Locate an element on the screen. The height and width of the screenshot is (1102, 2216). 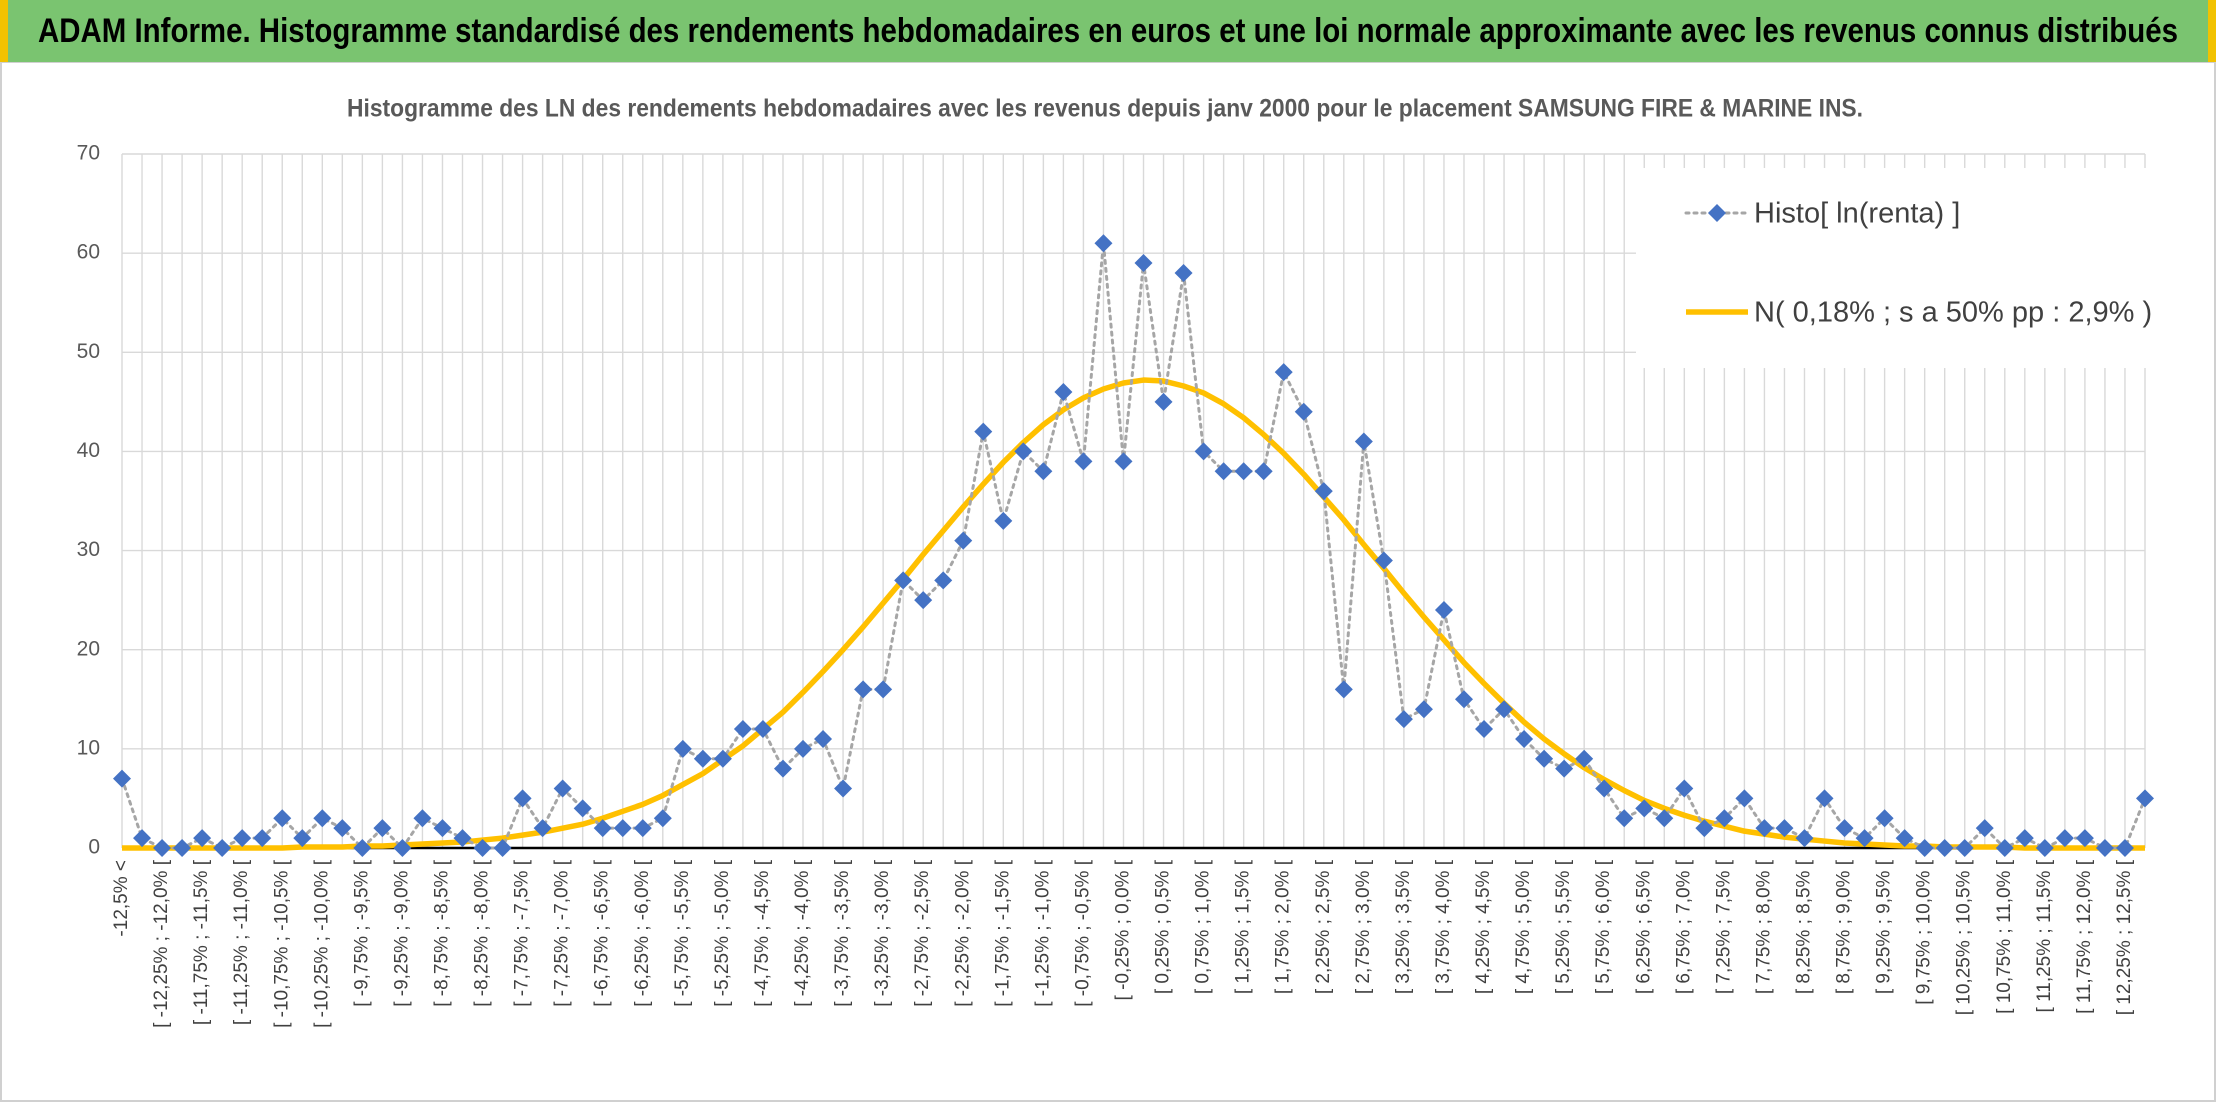
x-tick-label: [ -3,75% ; -3,5% [ is located at coordinates (842, 933).